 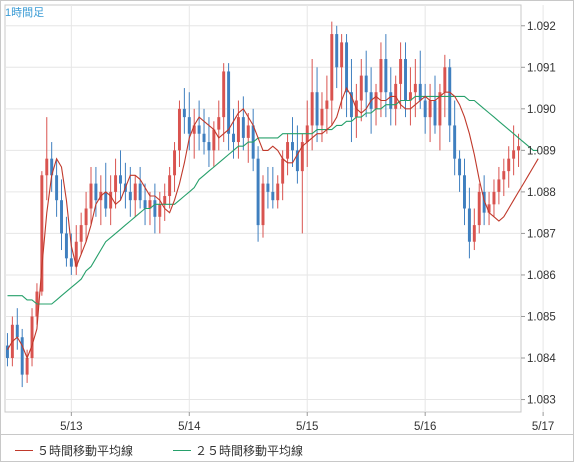 What do you see at coordinates (541, 151) in the screenshot?
I see `y-tick-label: 1.089` at bounding box center [541, 151].